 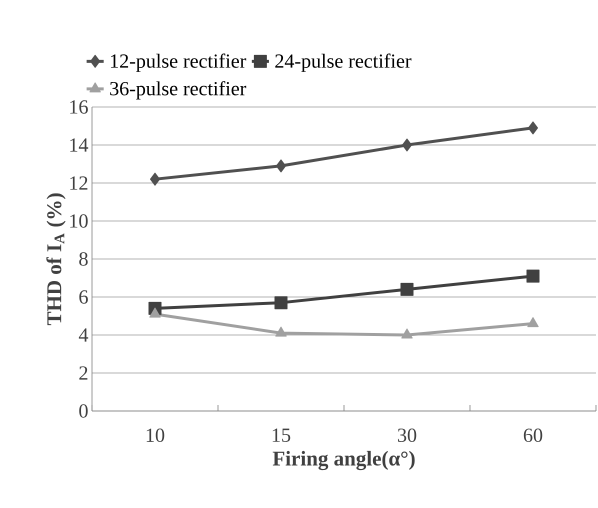 I want to click on y-tick-label: 14, so click(x=79, y=145).